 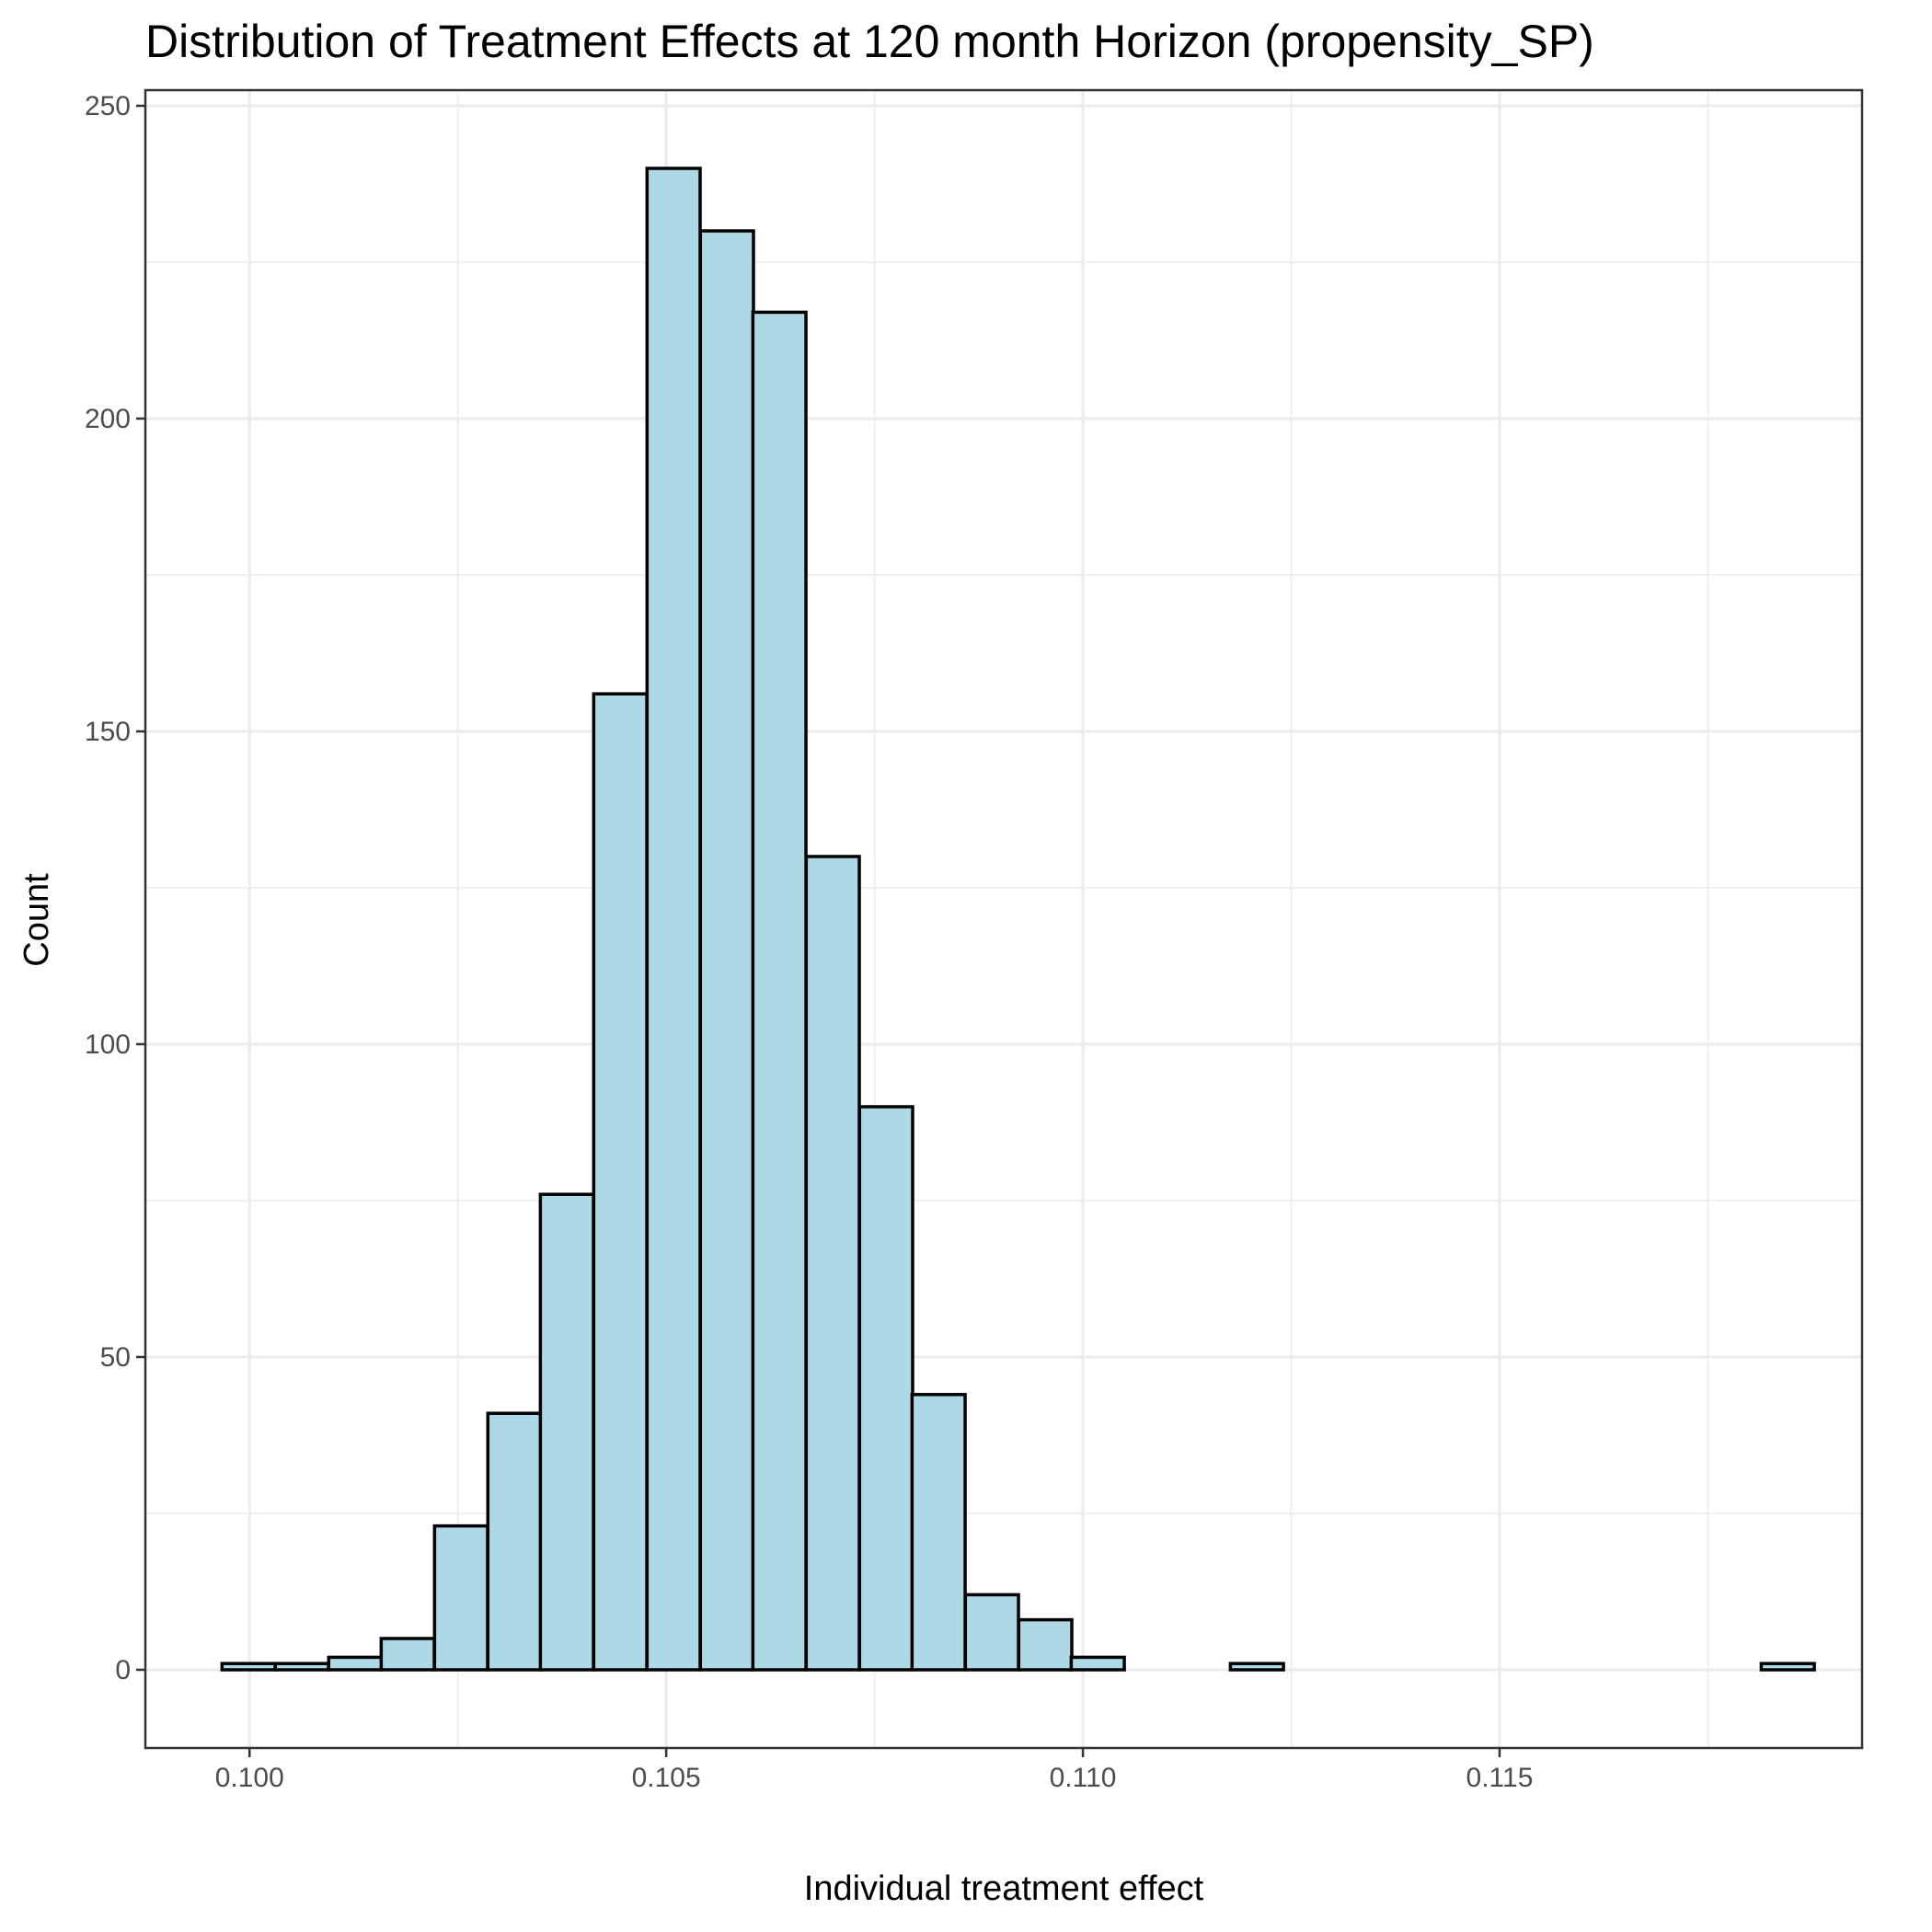 What do you see at coordinates (123, 1670) in the screenshot?
I see `y-tick-label: 0` at bounding box center [123, 1670].